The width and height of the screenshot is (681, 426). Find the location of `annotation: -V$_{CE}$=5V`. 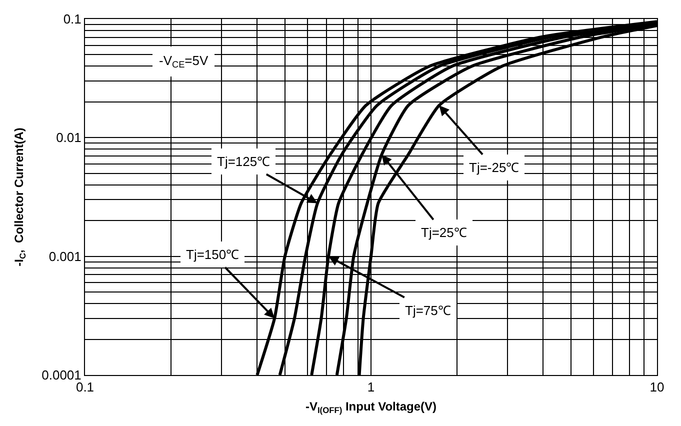

annotation: -V$_{CE}$=5V is located at coordinates (183, 61).